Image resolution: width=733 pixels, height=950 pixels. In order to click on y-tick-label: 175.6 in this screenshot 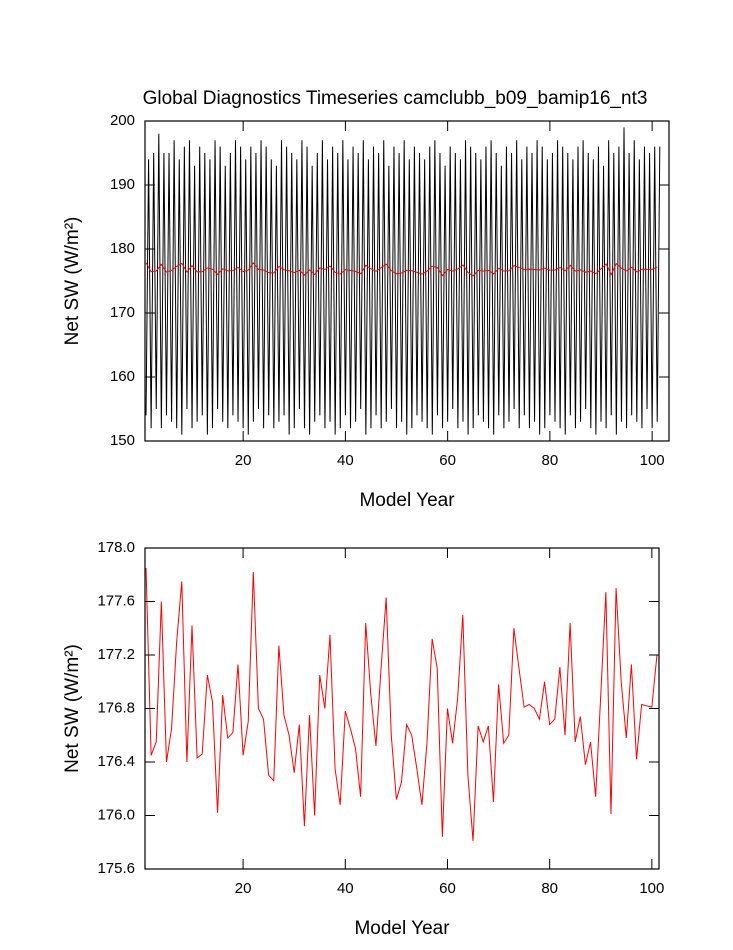, I will do `click(116, 868)`.